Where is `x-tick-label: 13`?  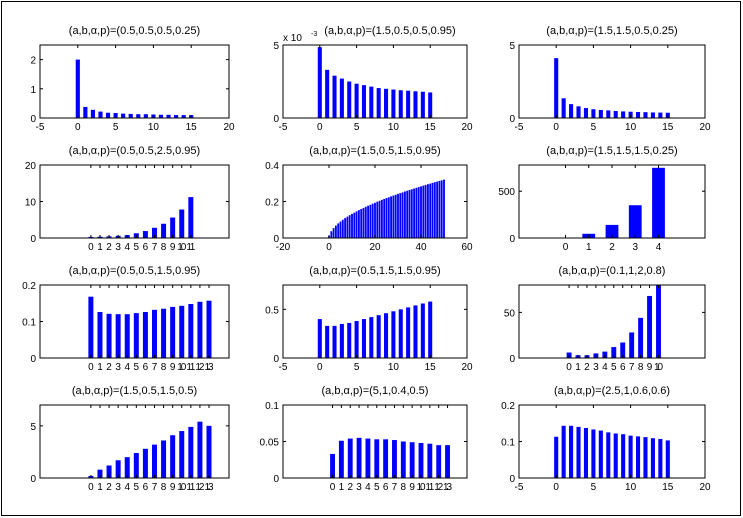
x-tick-label: 13 is located at coordinates (447, 487).